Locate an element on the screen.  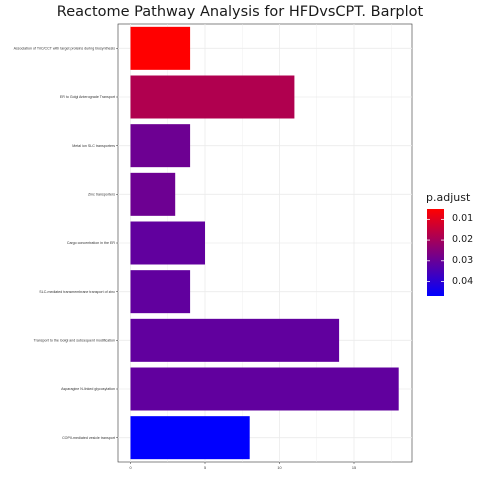
x-tick-label: 15 is located at coordinates (354, 468).